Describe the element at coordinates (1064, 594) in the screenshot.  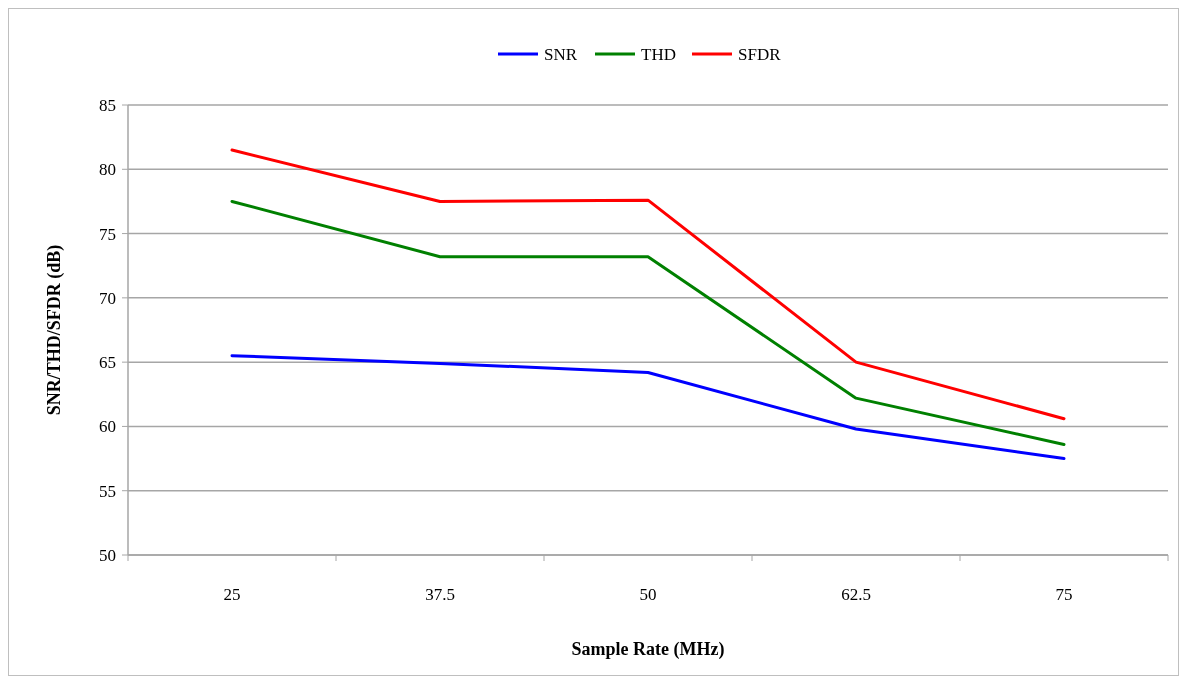
I see `x-tick-label: 75` at that location.